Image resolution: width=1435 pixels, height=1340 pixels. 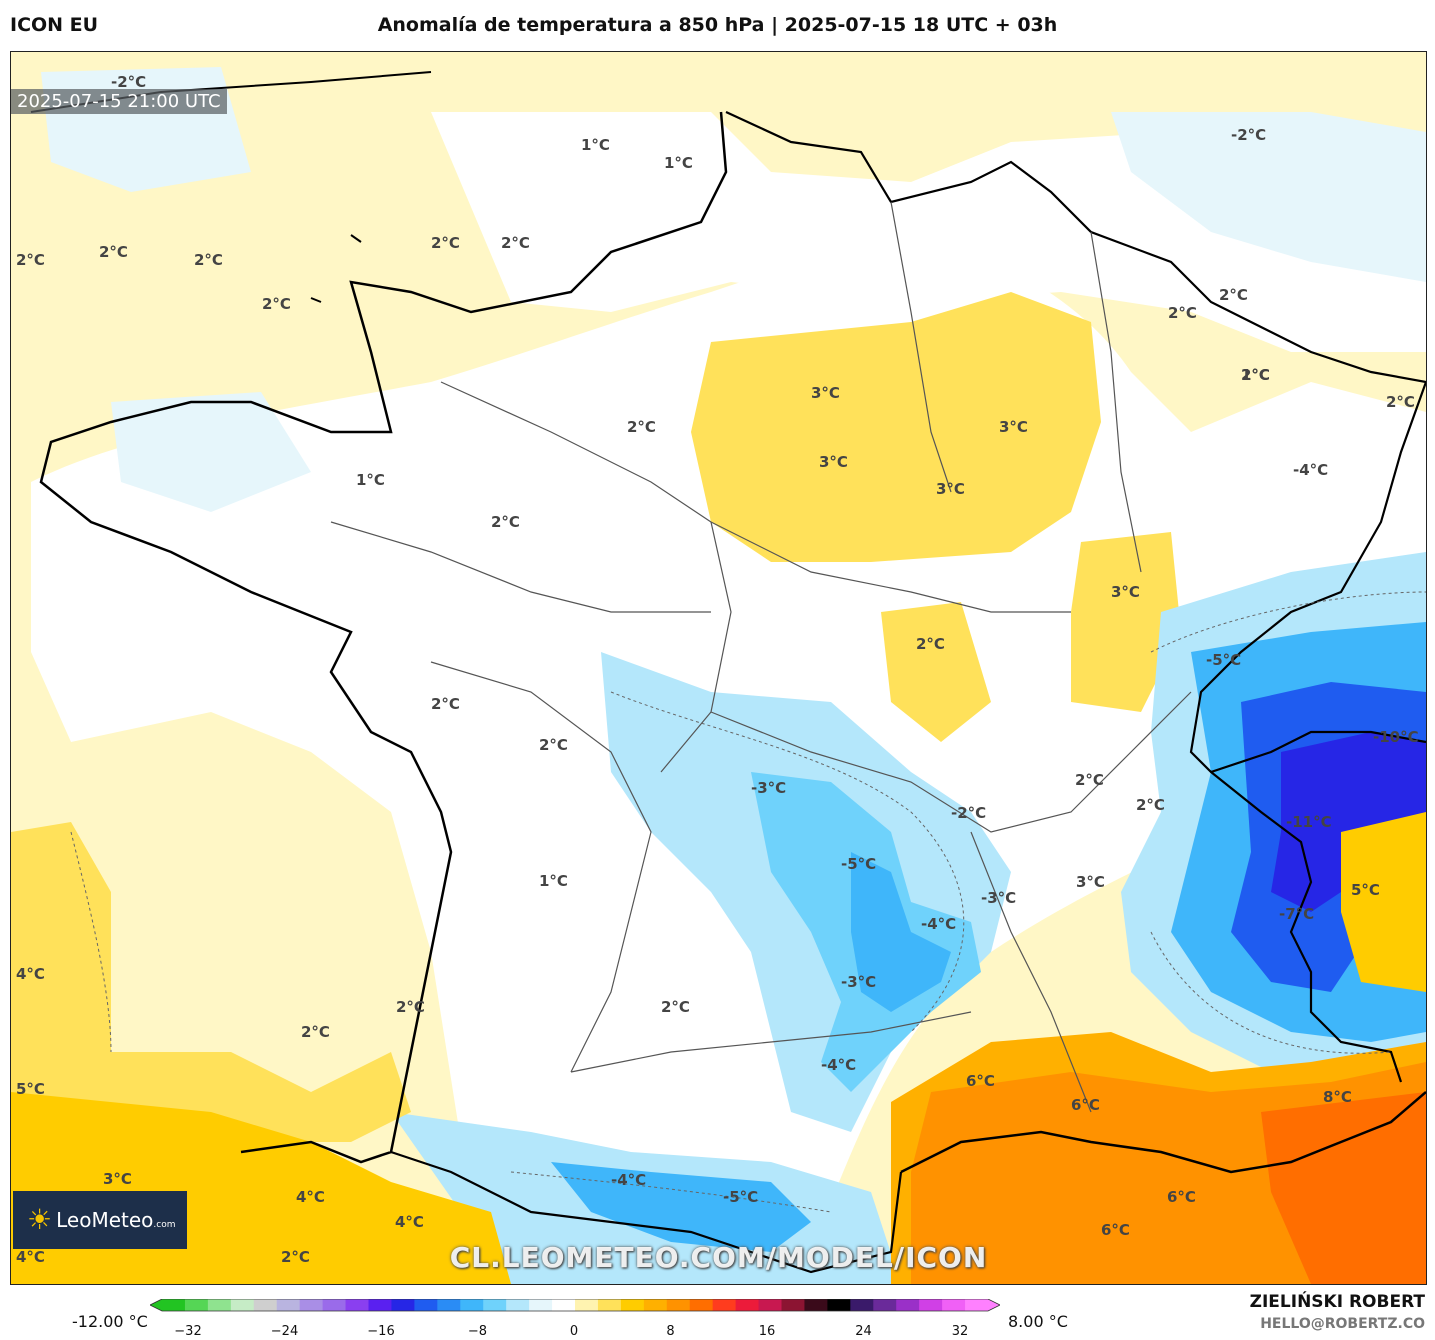 What do you see at coordinates (1296, 914) in the screenshot?
I see `isotherm-label: -7°C` at bounding box center [1296, 914].